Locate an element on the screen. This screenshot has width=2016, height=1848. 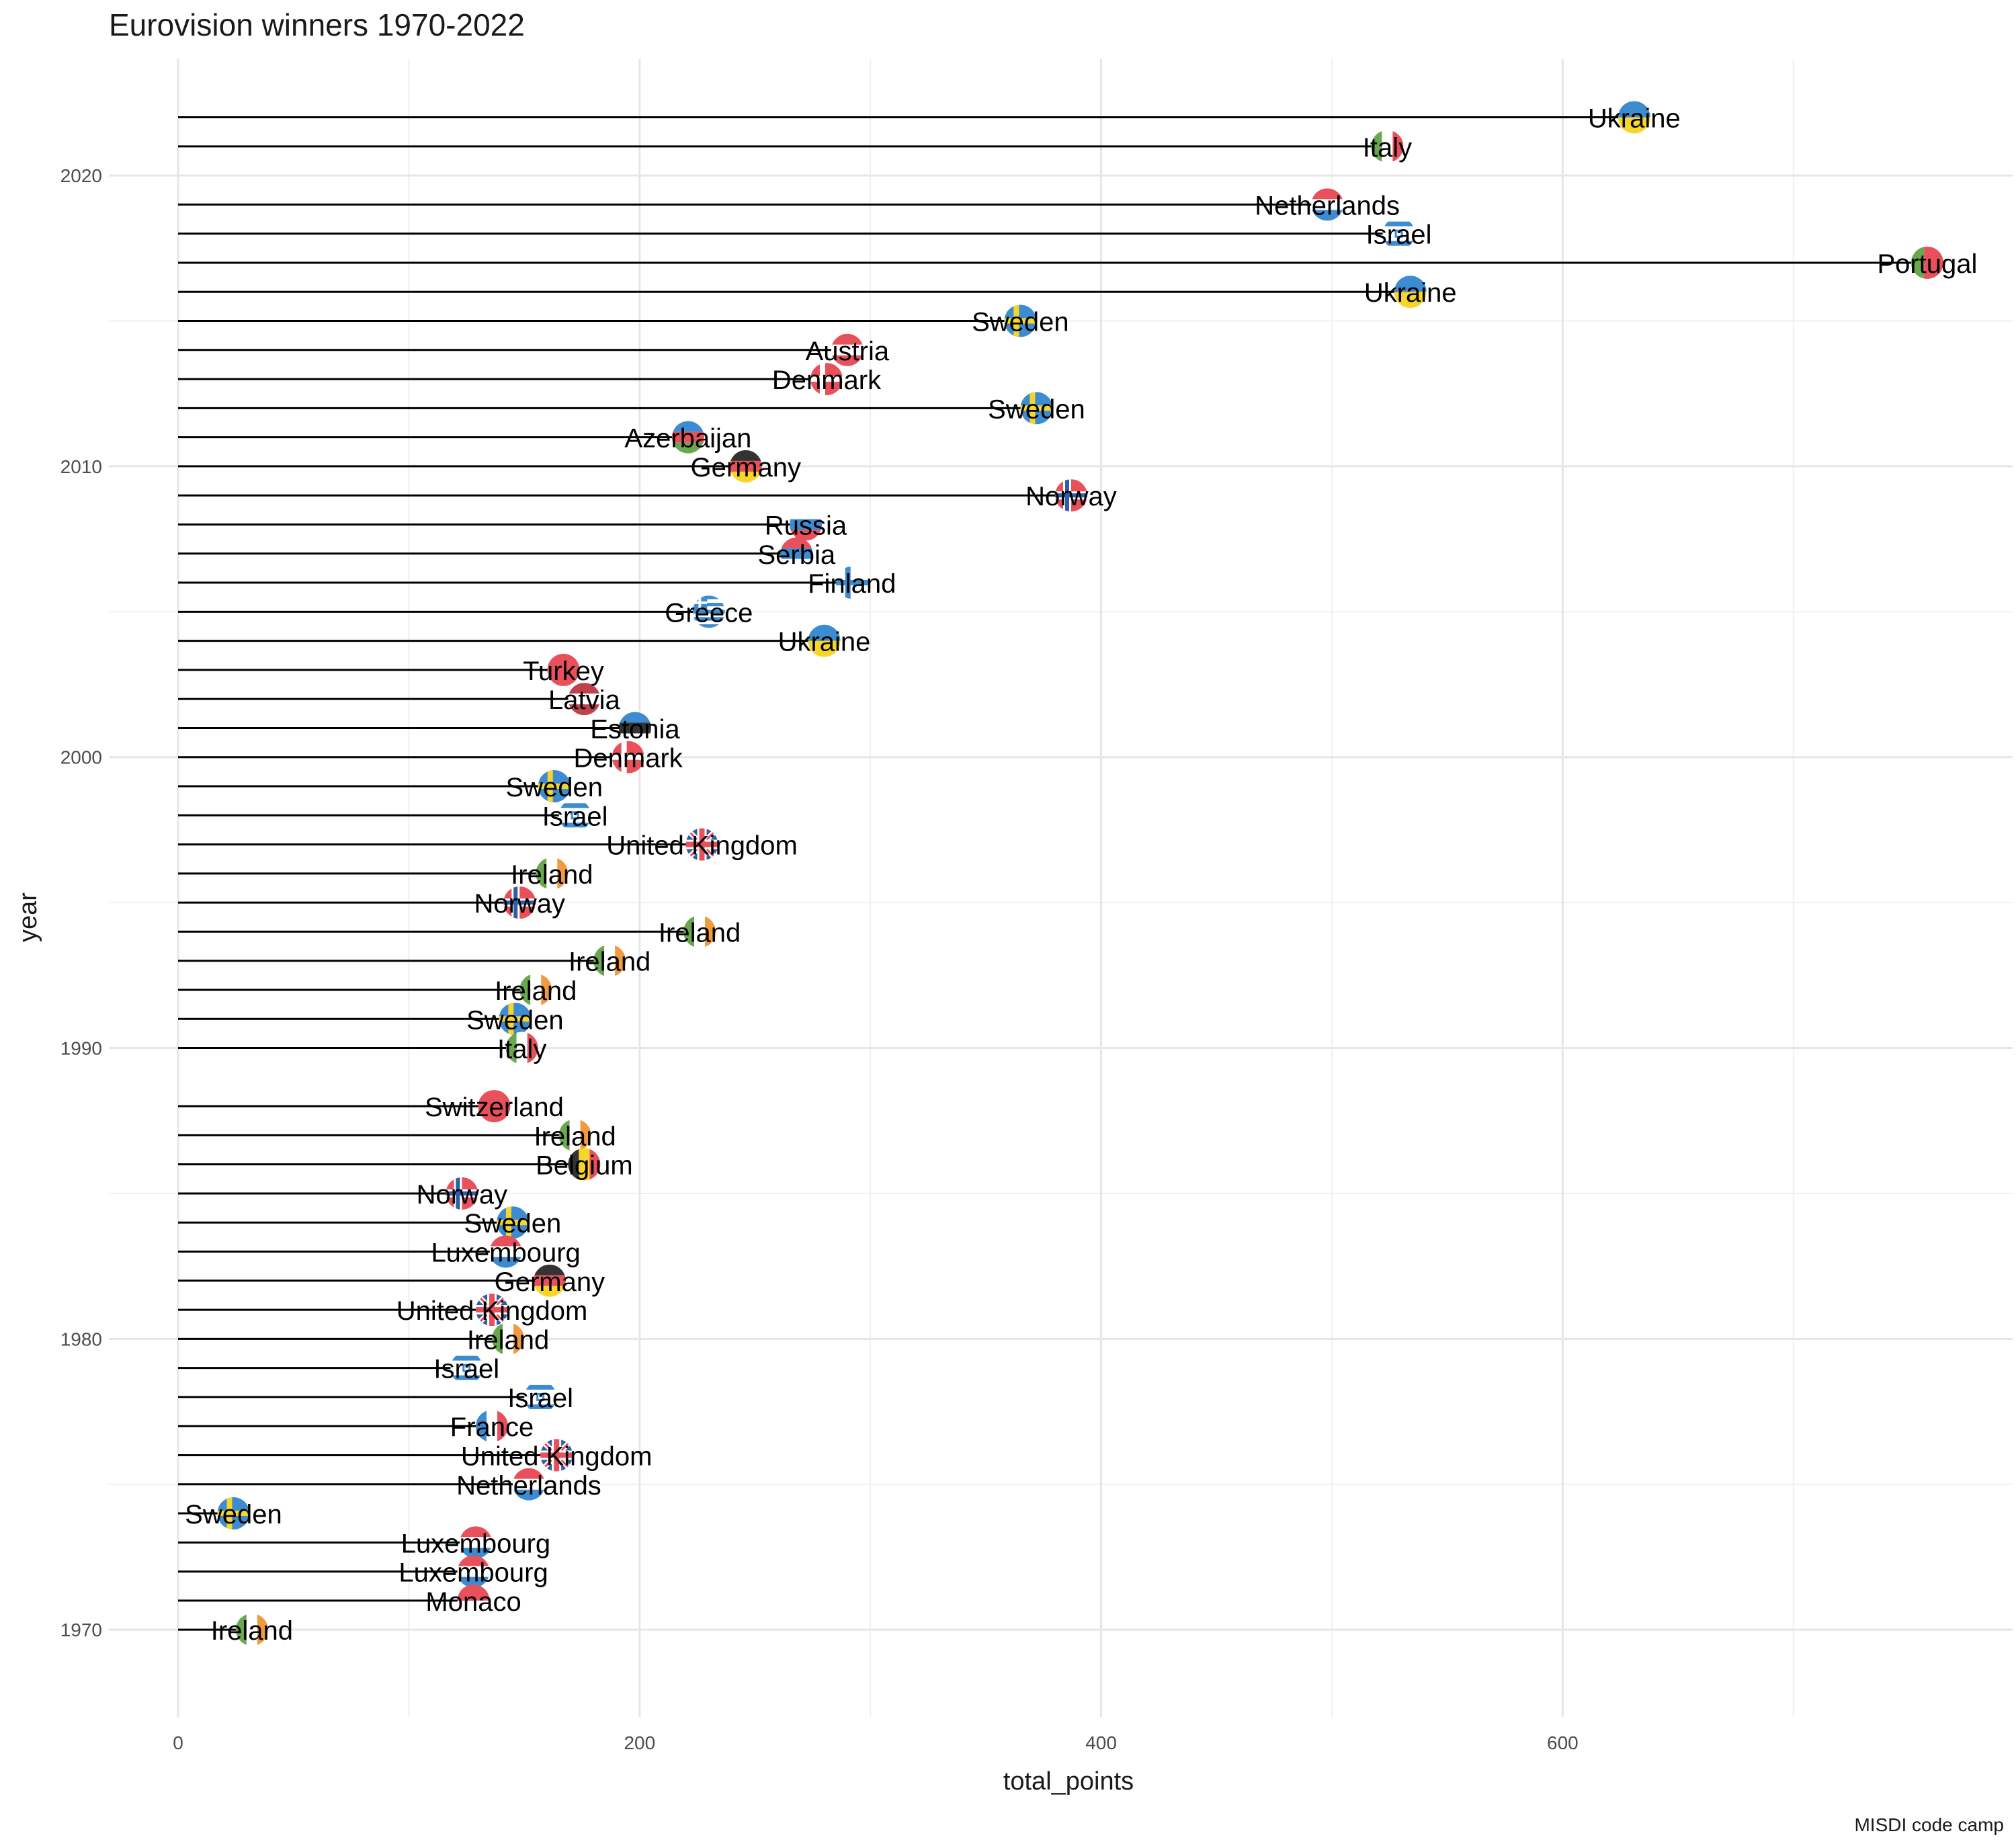
lollipop-1993 is located at coordinates (402, 960).